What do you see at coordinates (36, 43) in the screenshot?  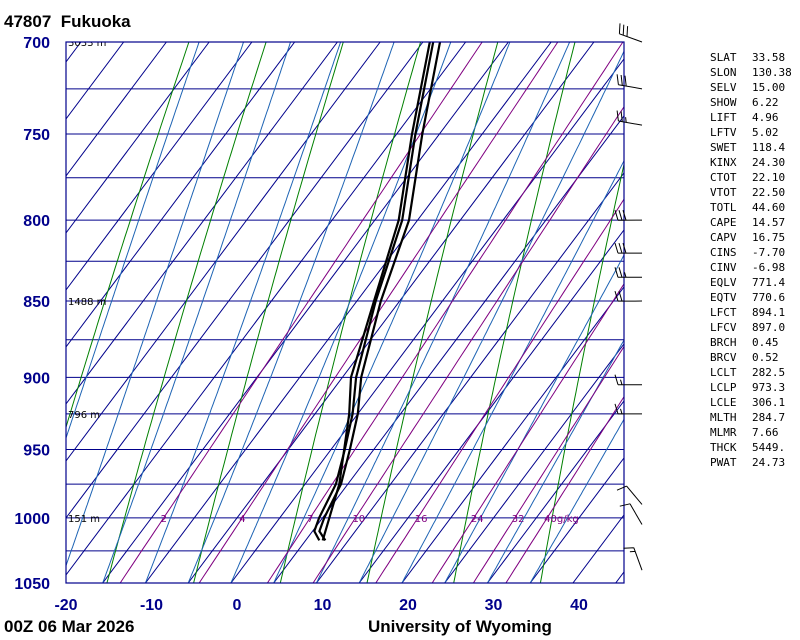 I see `pressure-tick-label: 700` at bounding box center [36, 43].